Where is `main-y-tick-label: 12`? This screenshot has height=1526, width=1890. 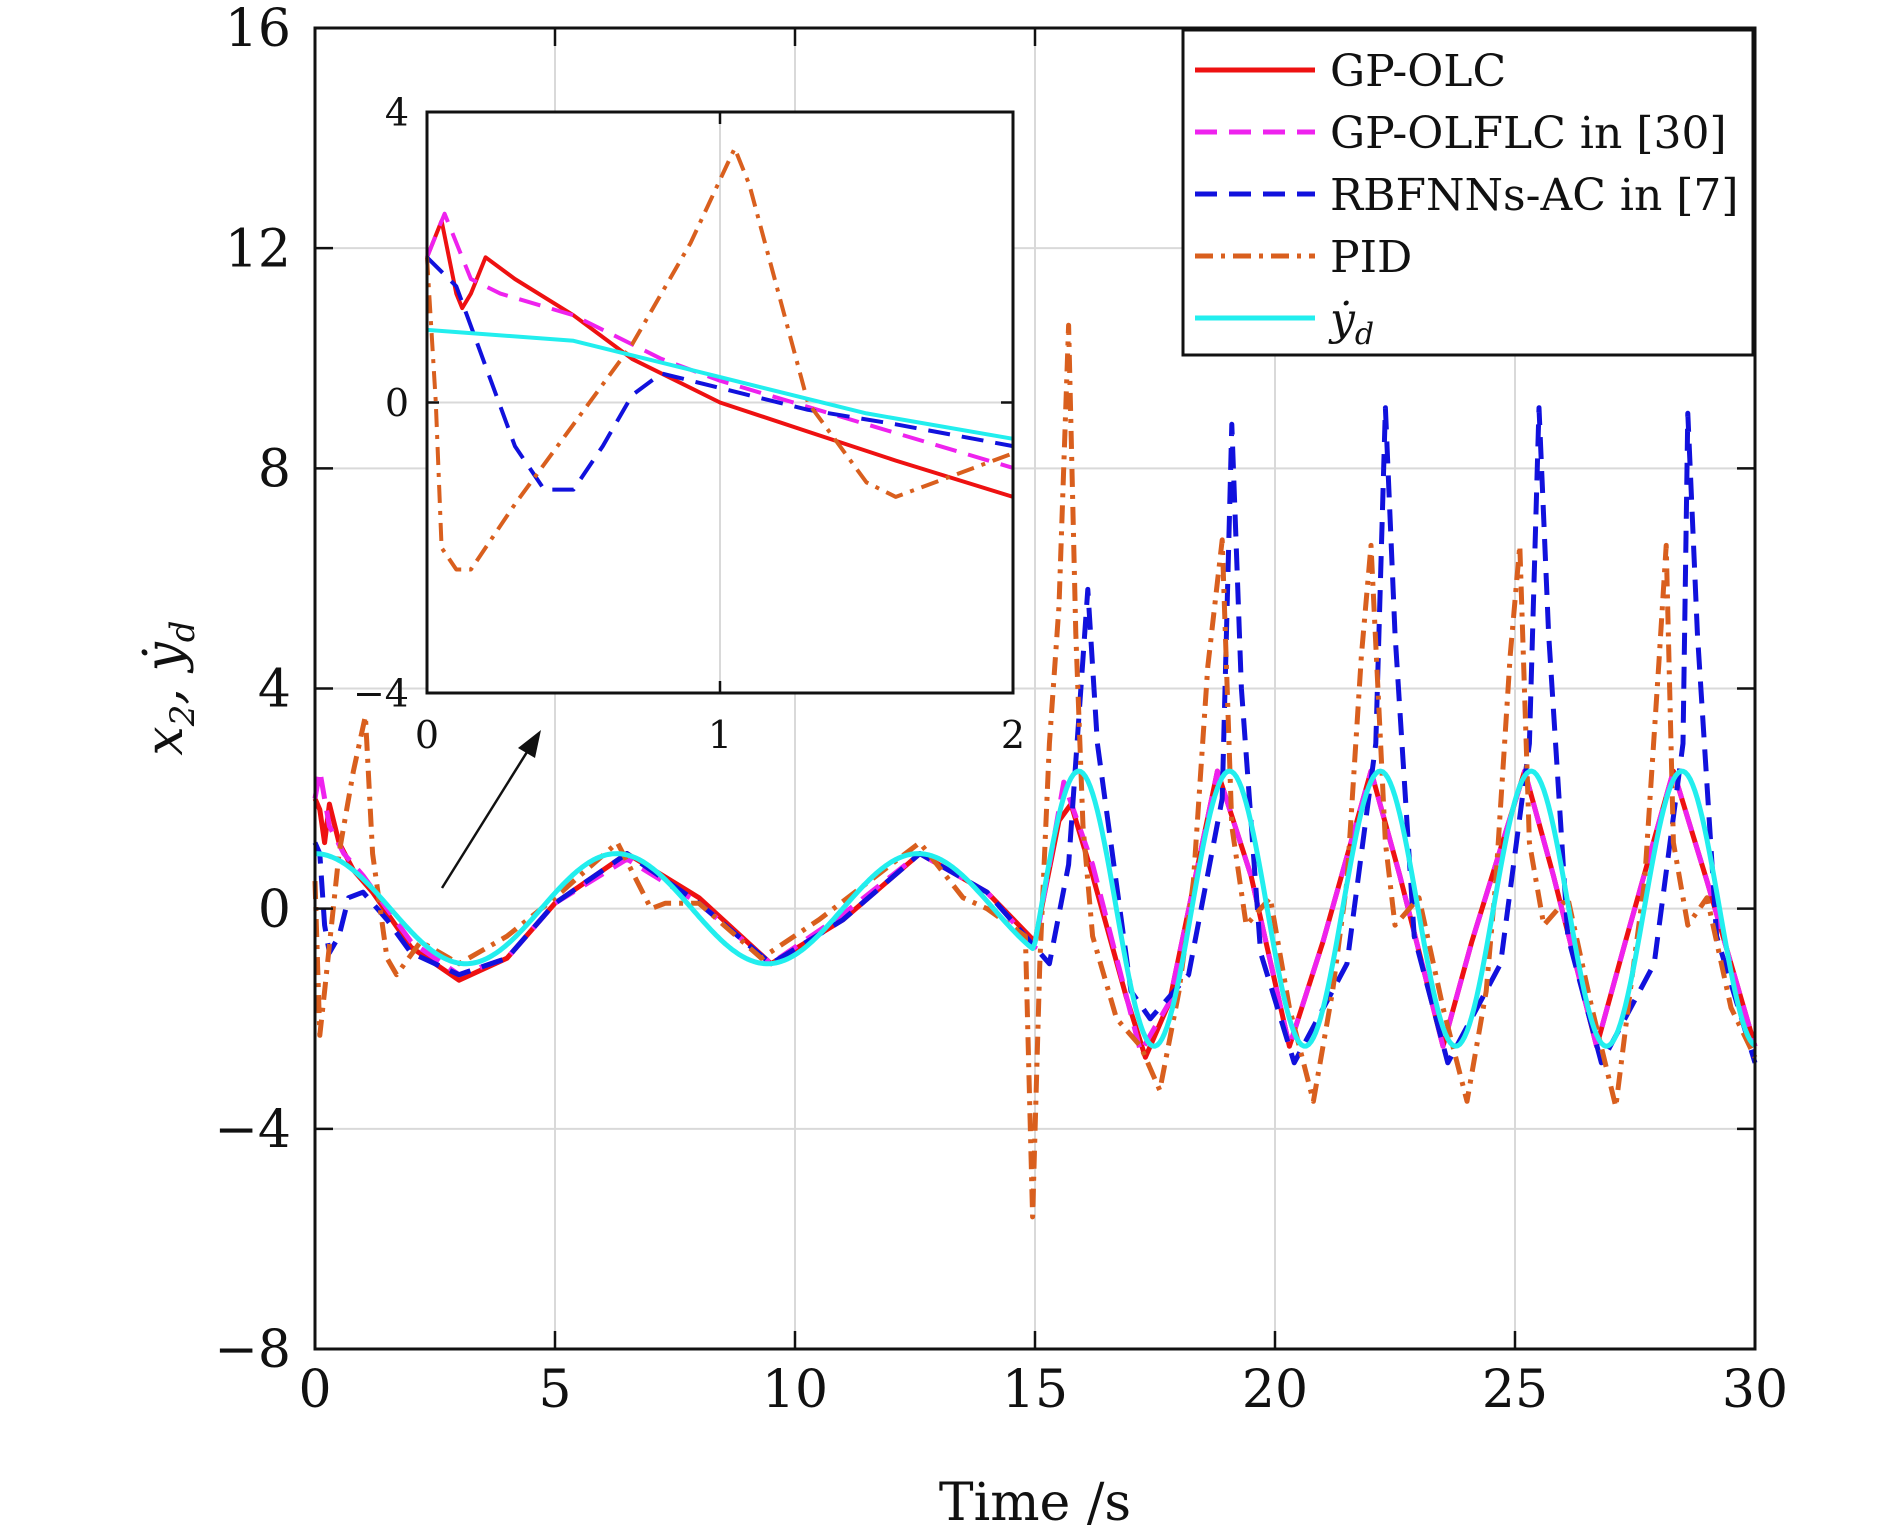
main-y-tick-label: 12 is located at coordinates (258, 249).